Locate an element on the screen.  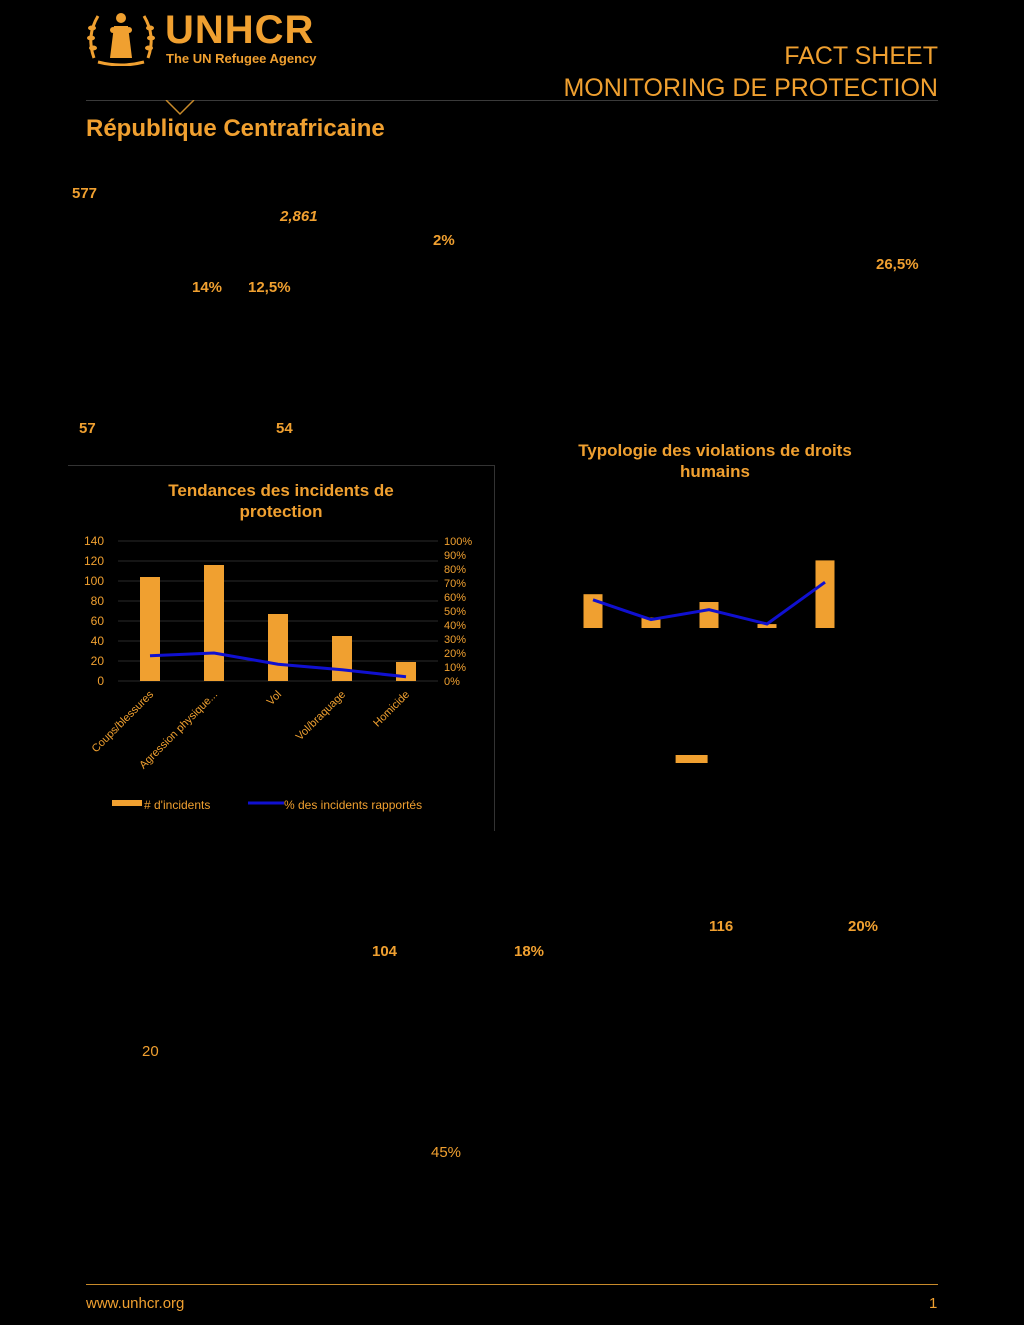
page-number: 1 is located at coordinates (933, 1303).